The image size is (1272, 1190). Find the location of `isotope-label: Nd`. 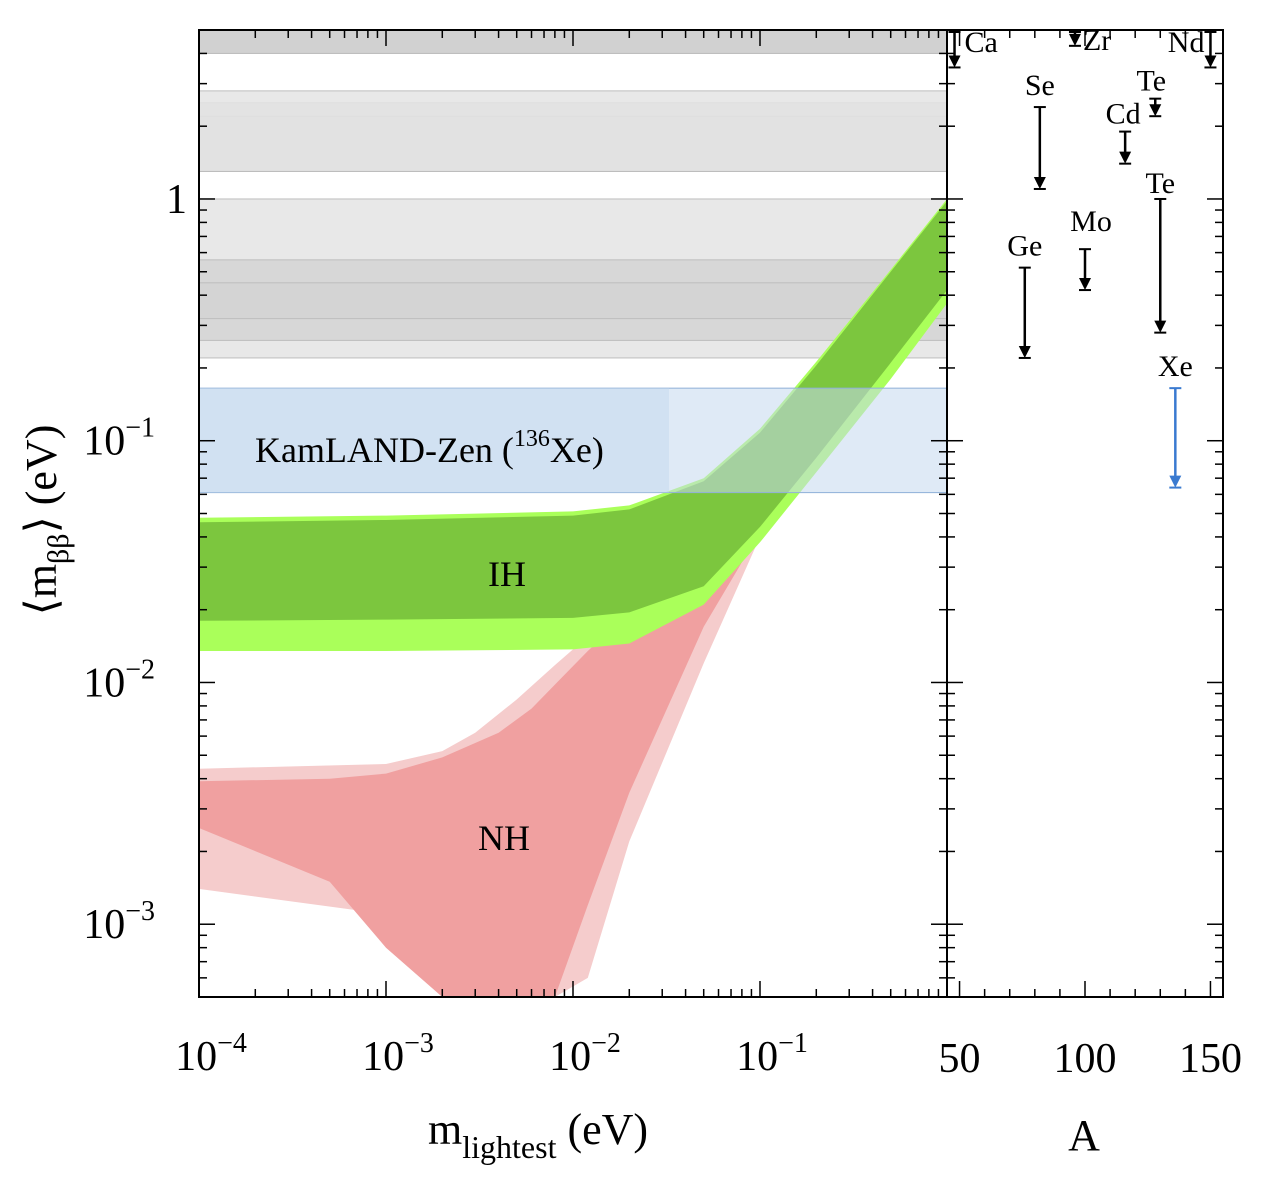

isotope-label: Nd is located at coordinates (1186, 42).